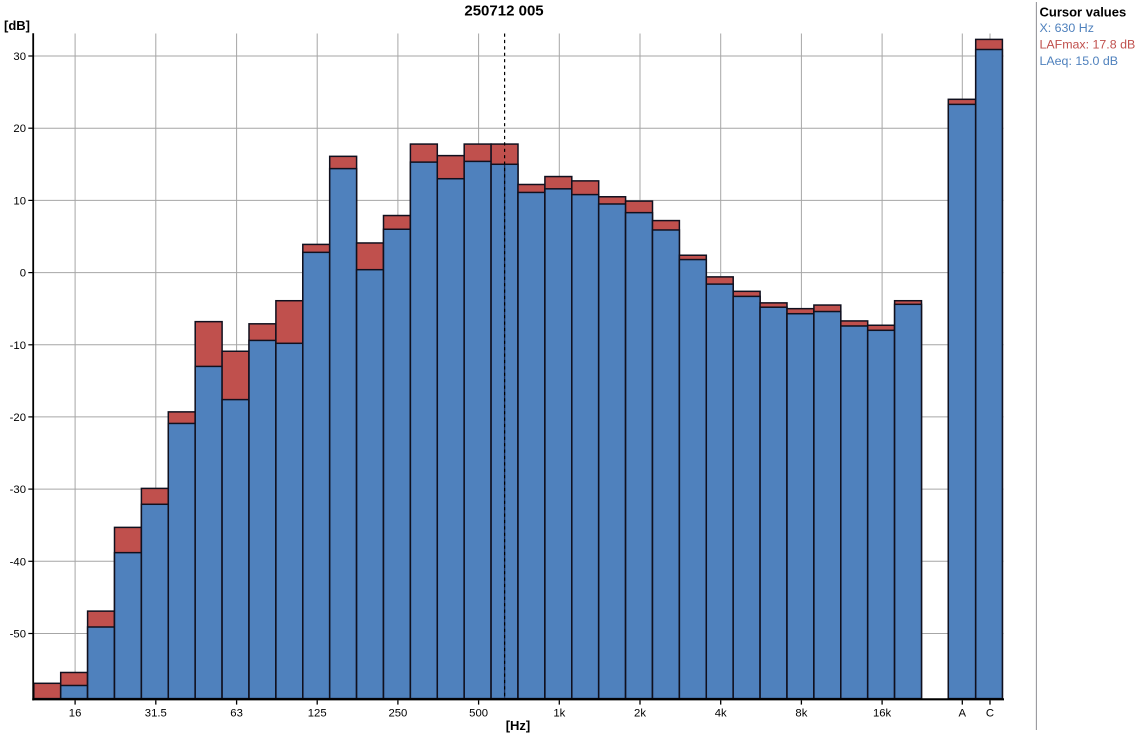  What do you see at coordinates (882, 714) in the screenshot?
I see `svg-text: 16k` at bounding box center [882, 714].